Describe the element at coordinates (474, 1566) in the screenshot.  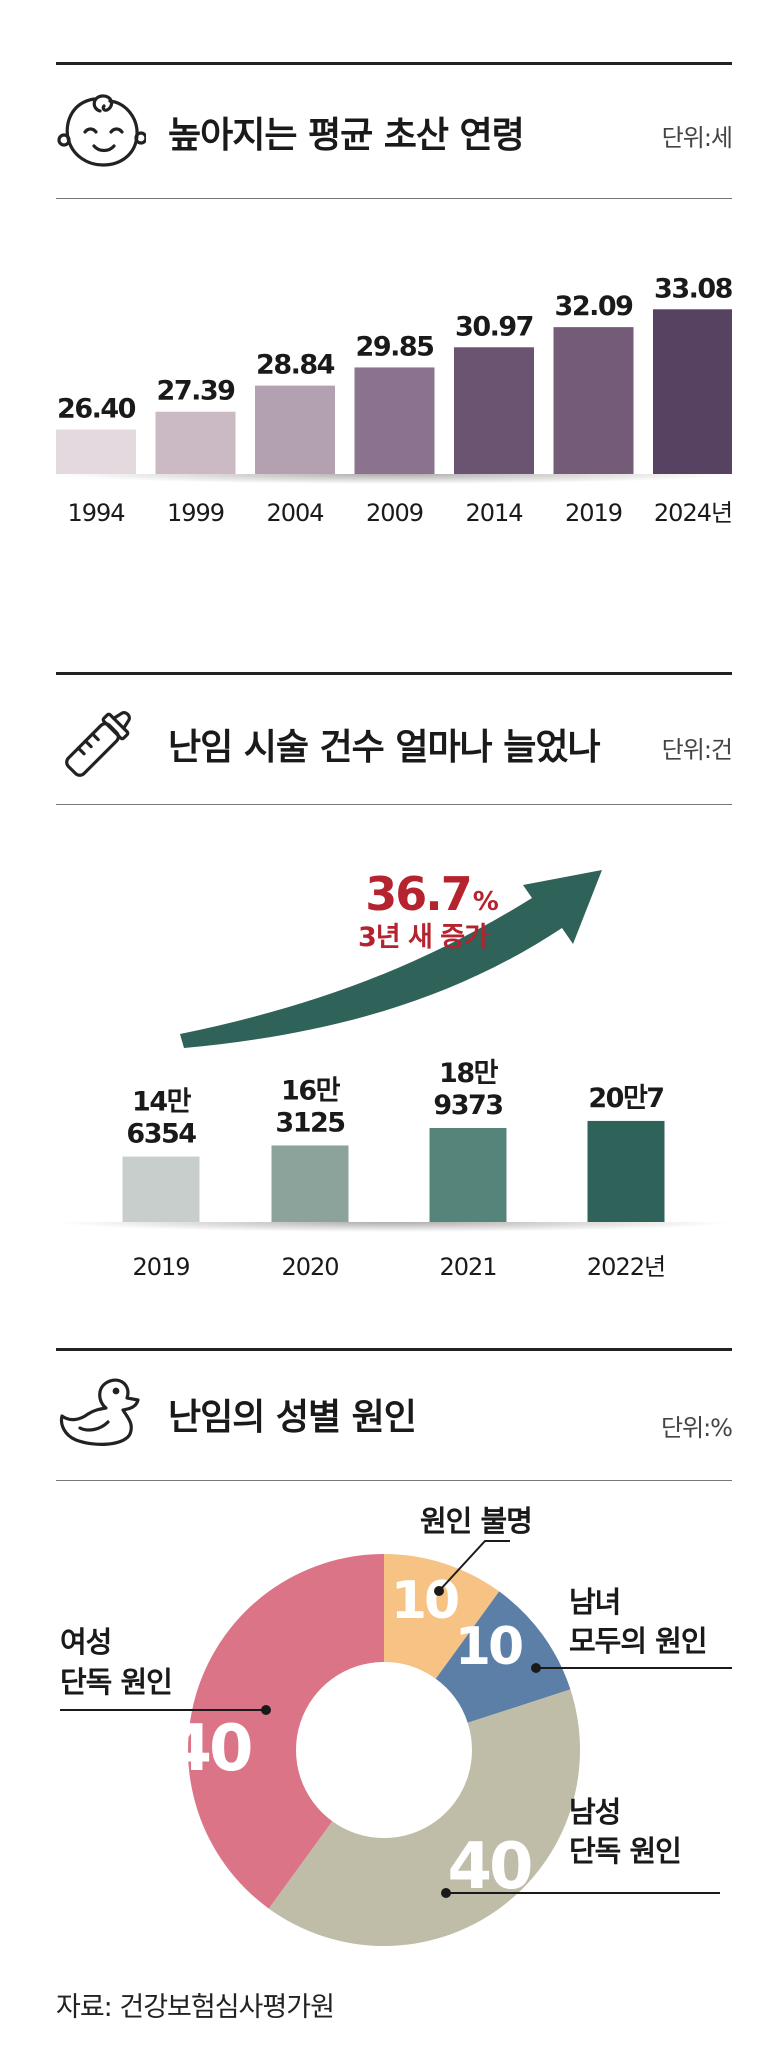
I see `leader-line` at that location.